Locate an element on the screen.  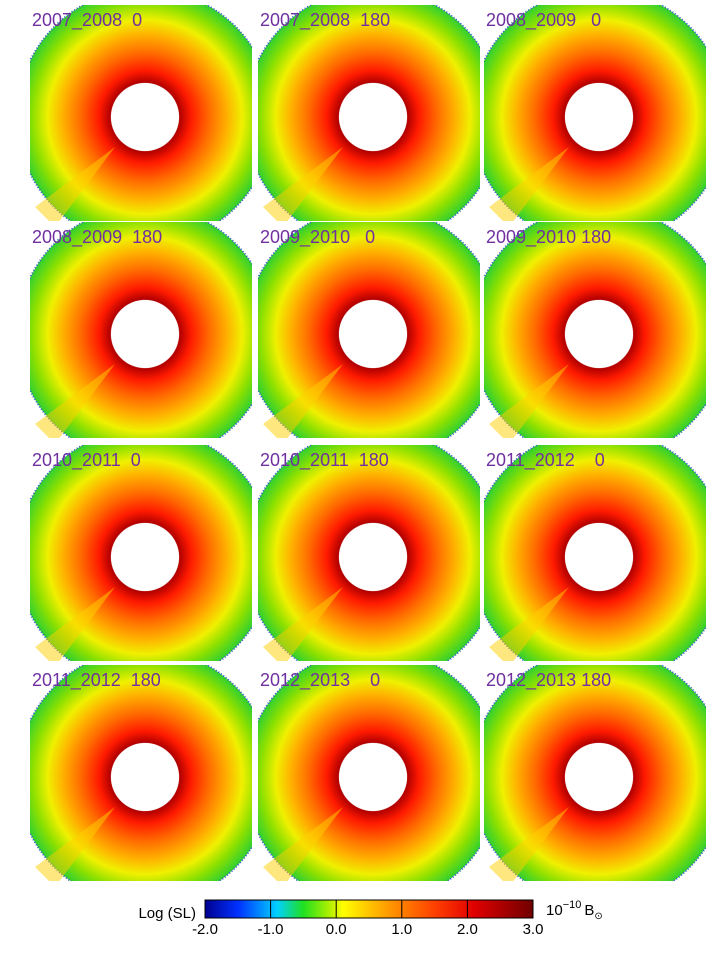
panel-label: 2009_2010 0 is located at coordinates (317, 237).